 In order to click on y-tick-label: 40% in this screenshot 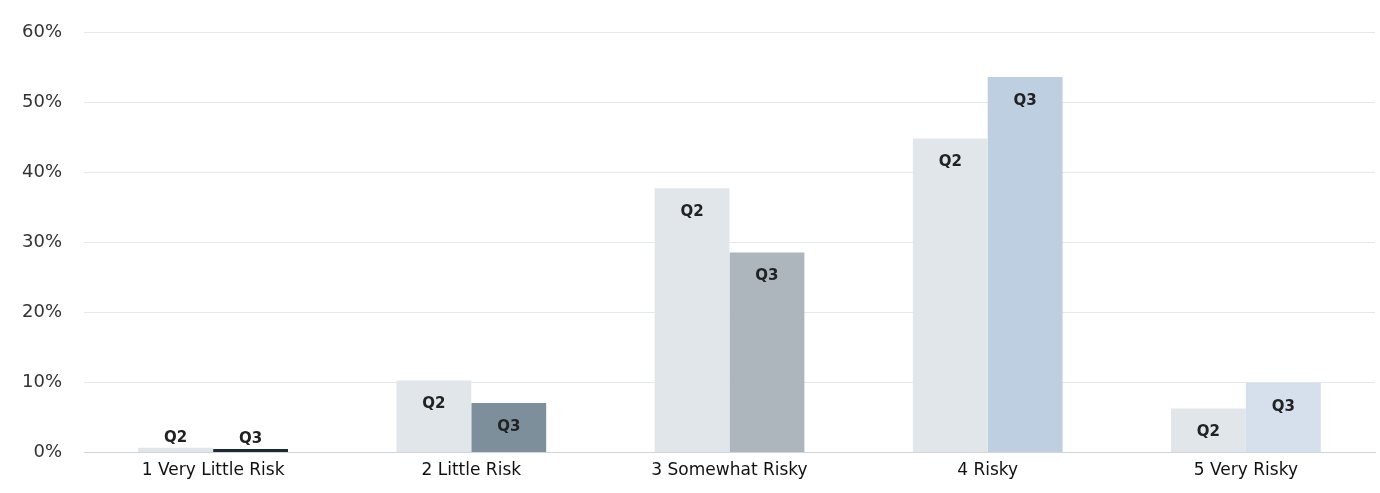, I will do `click(42, 171)`.